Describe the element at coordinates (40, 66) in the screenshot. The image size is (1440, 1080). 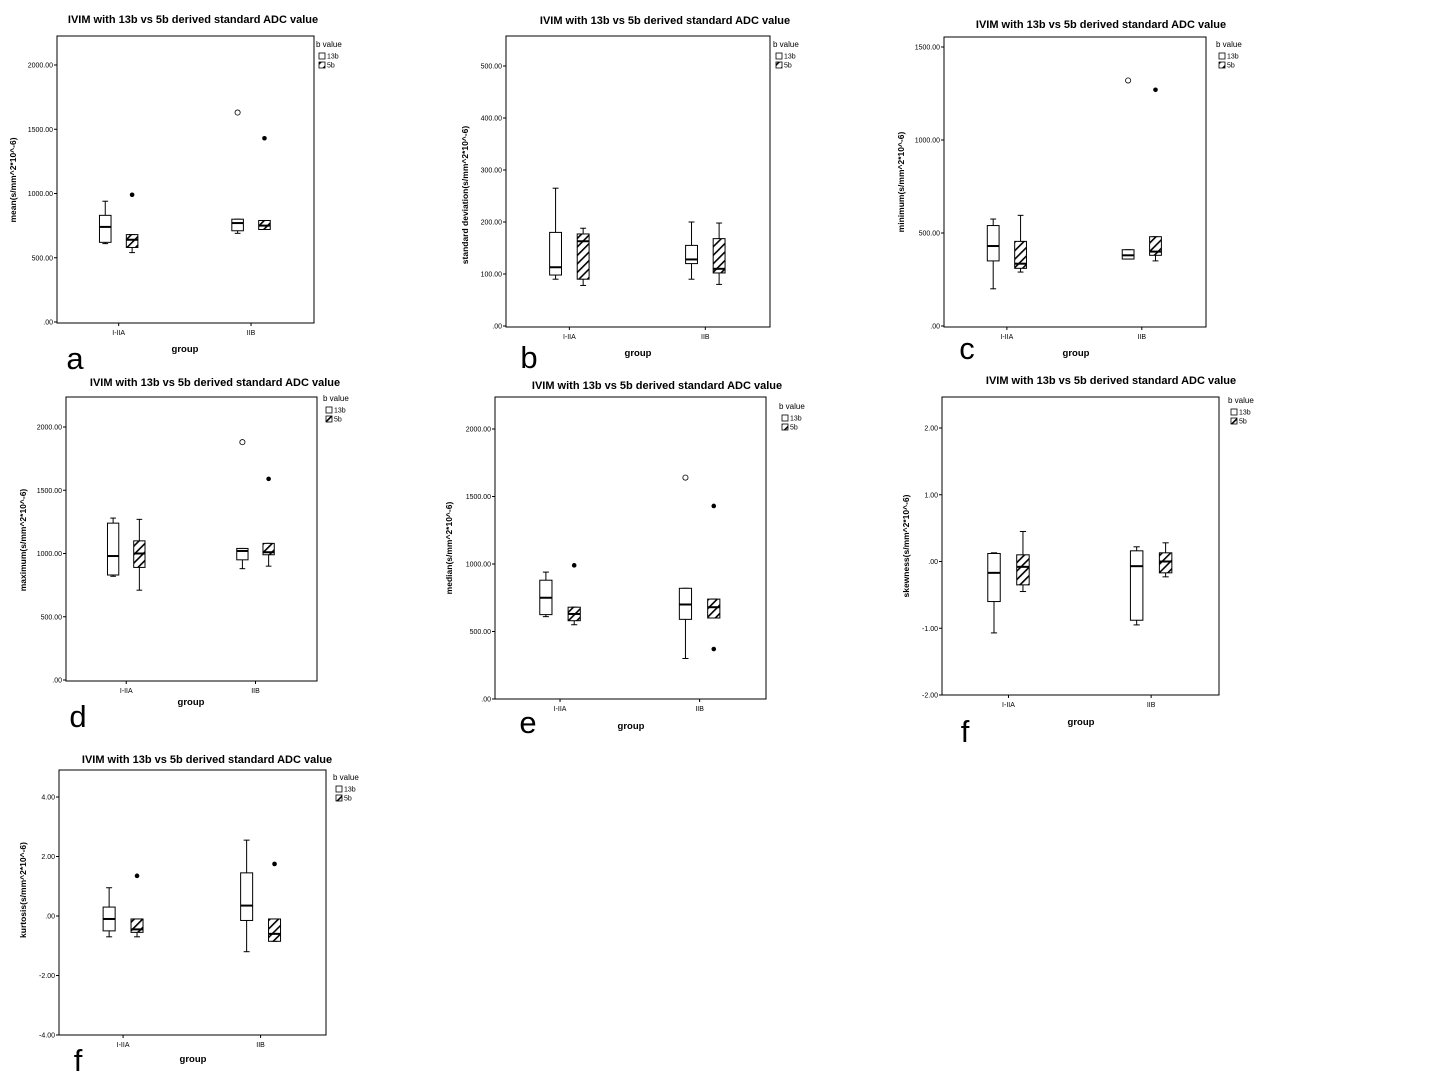
I see `y-tick-label: 2000.00` at that location.